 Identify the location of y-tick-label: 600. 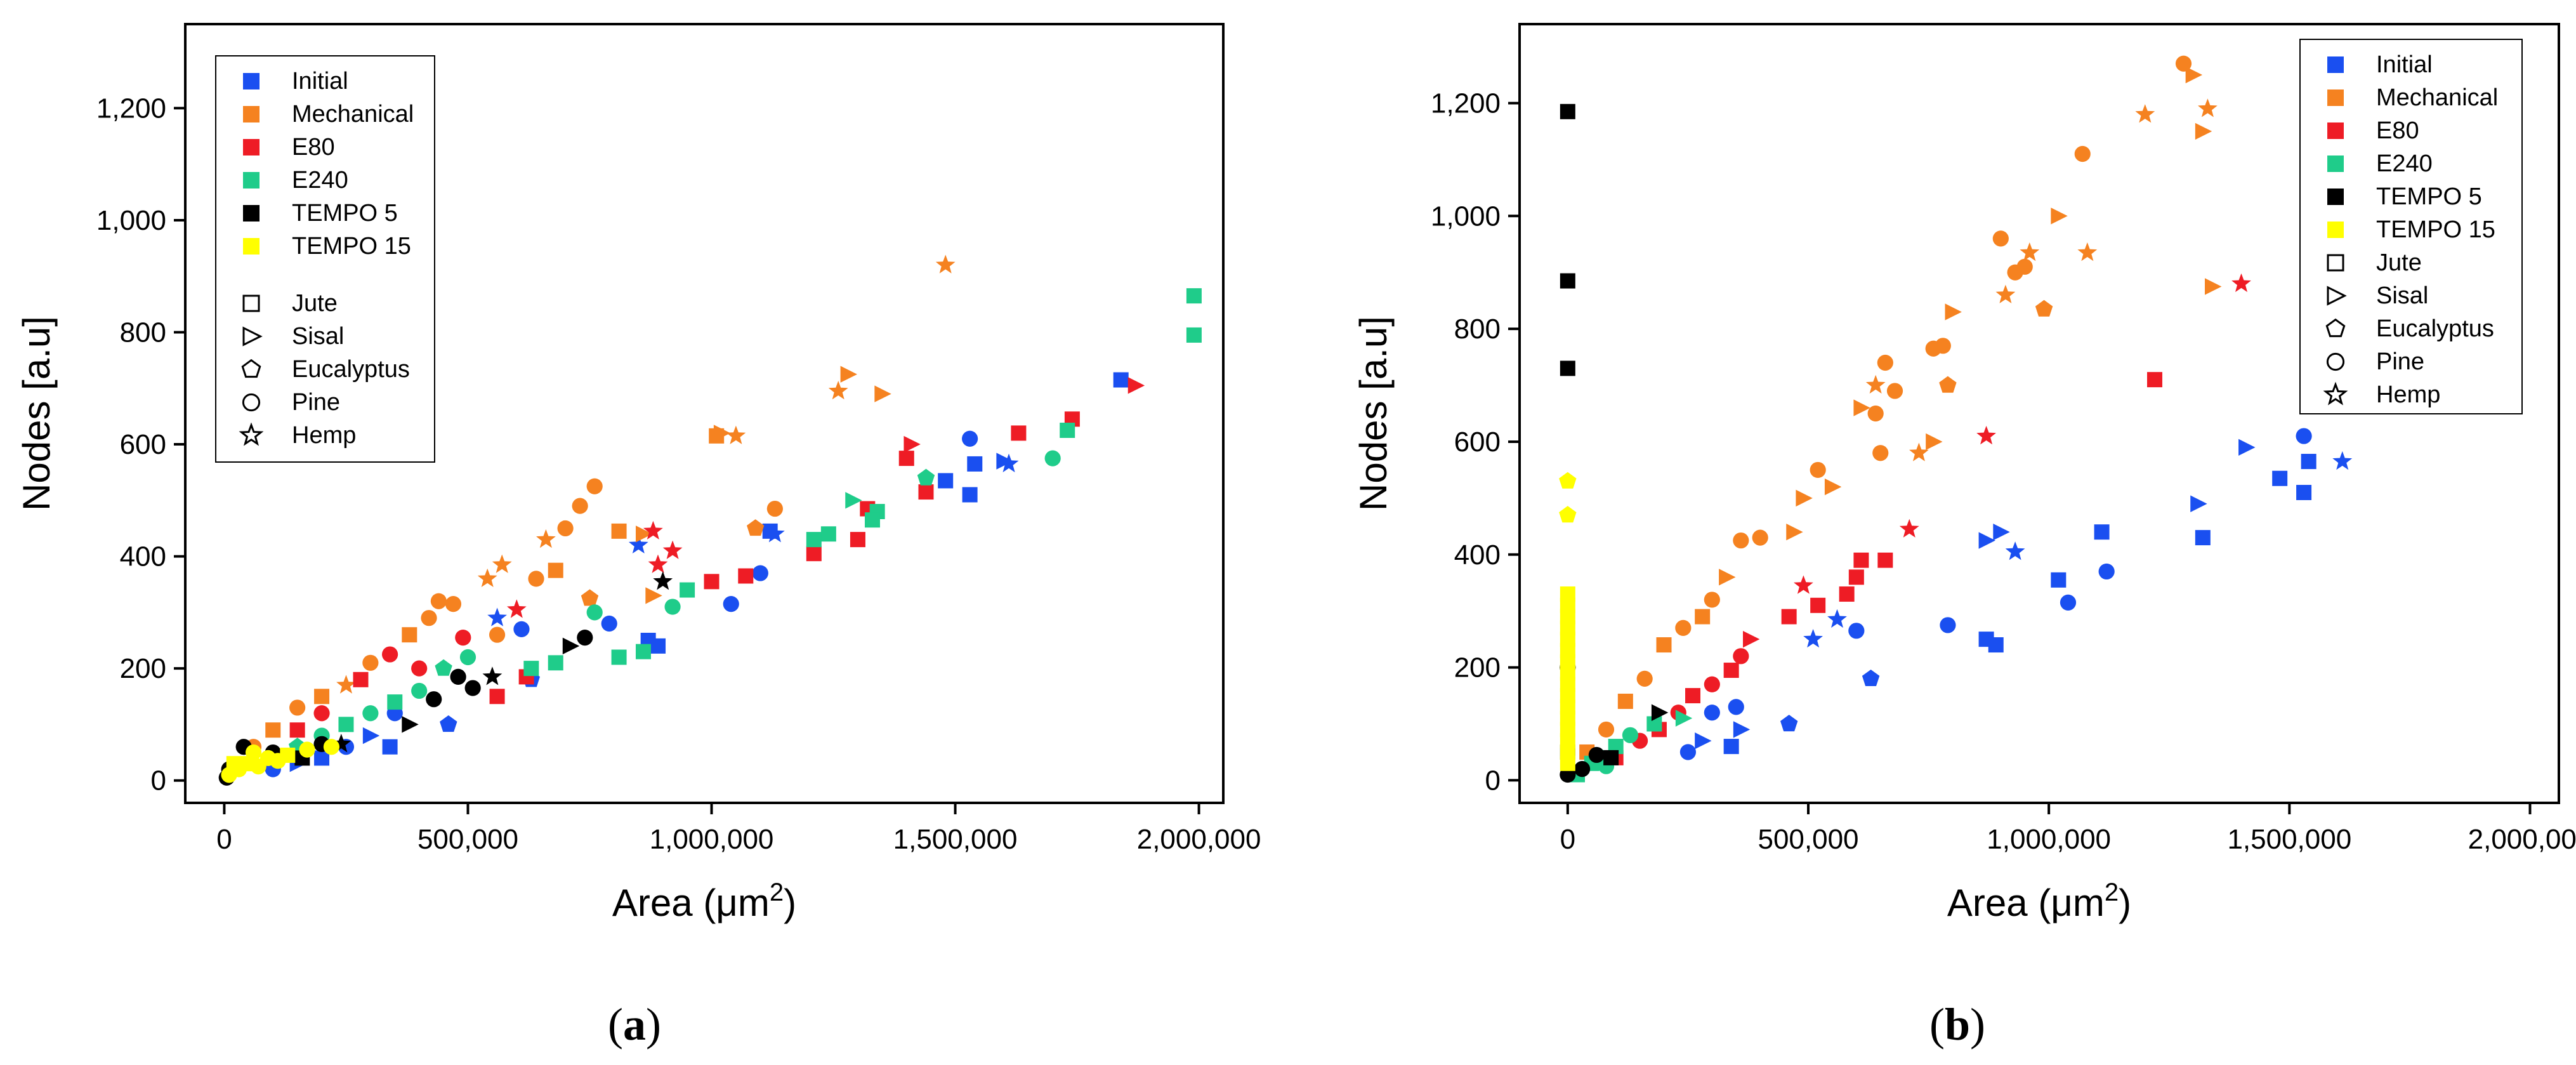
(1477, 443).